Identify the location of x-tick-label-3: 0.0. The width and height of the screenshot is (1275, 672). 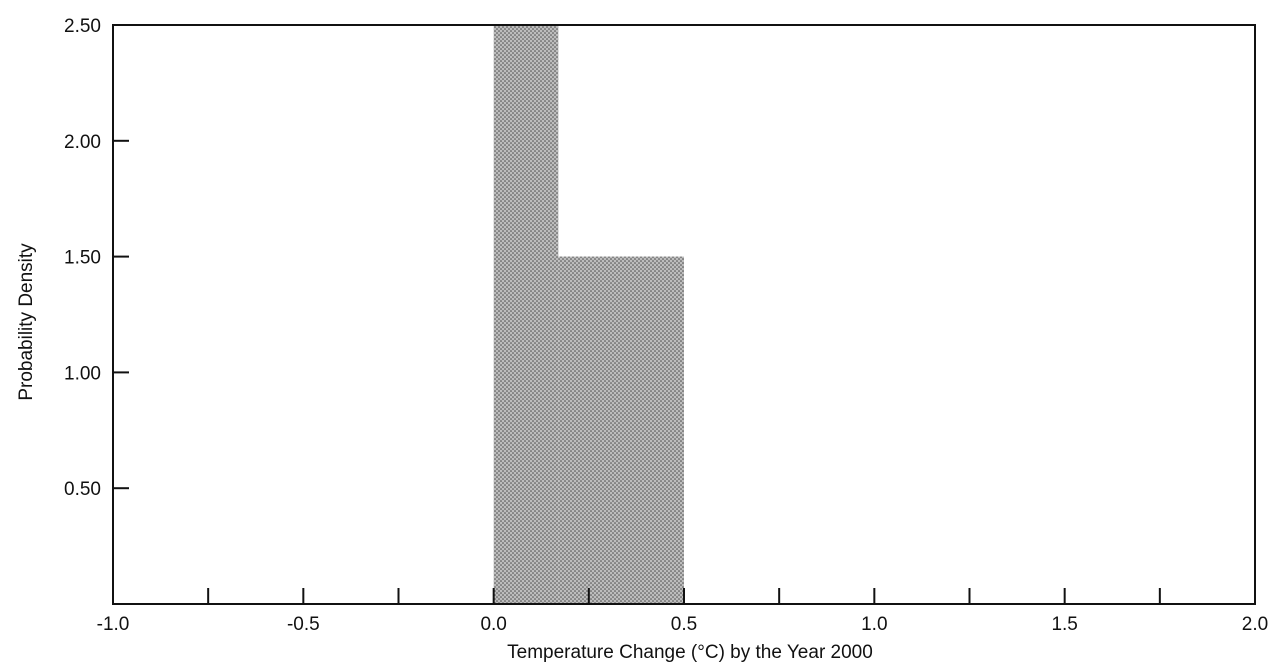
(493, 624).